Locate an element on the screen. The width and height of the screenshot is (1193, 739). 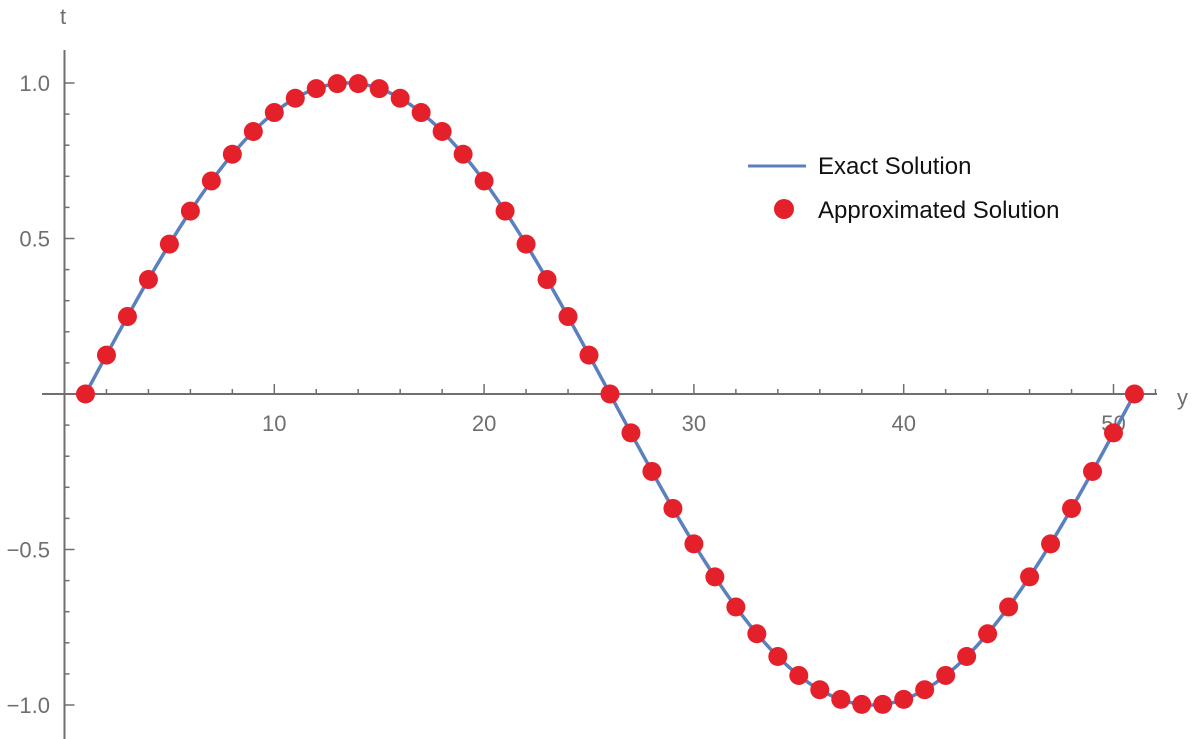
x-tick-label: 10 is located at coordinates (274, 423).